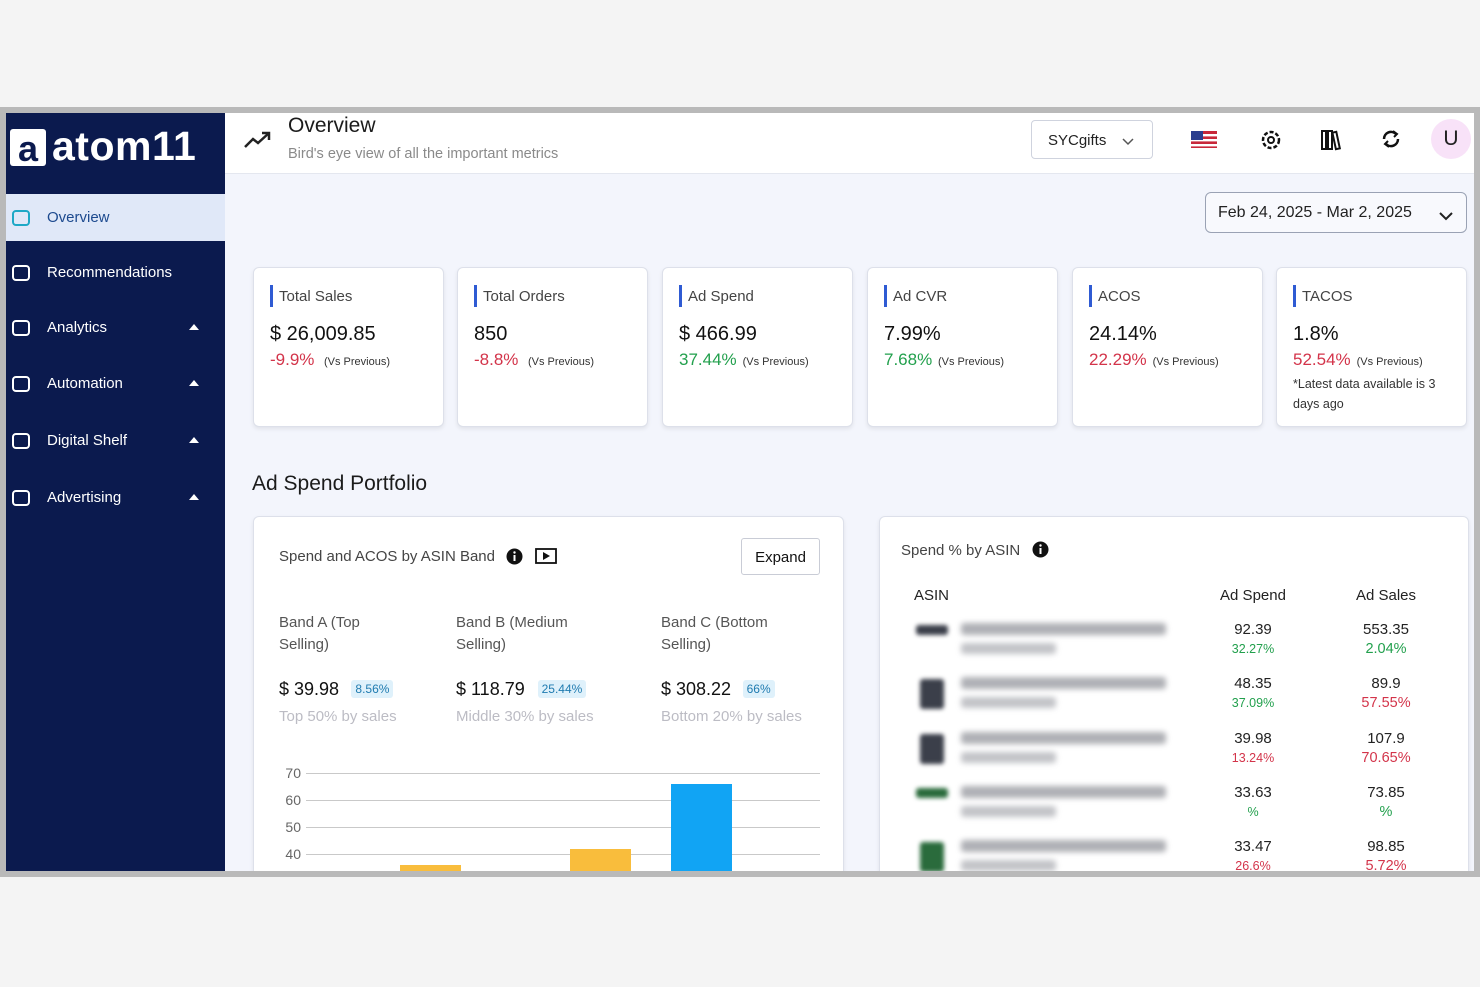  I want to click on video-icon, so click(546, 556).